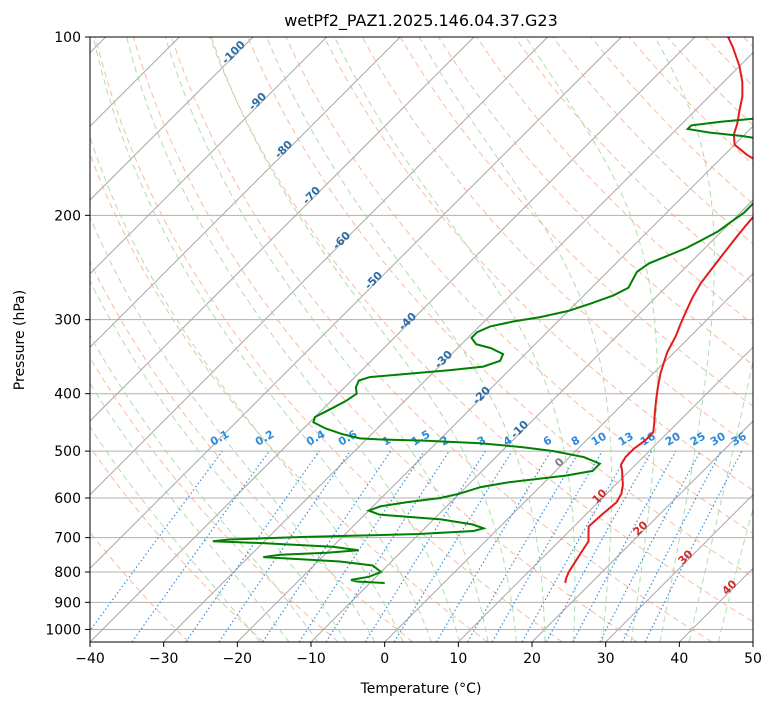 This screenshot has width=775, height=708. What do you see at coordinates (20, 340) in the screenshot?
I see `y-axis-label: Pressure (hPa)` at bounding box center [20, 340].